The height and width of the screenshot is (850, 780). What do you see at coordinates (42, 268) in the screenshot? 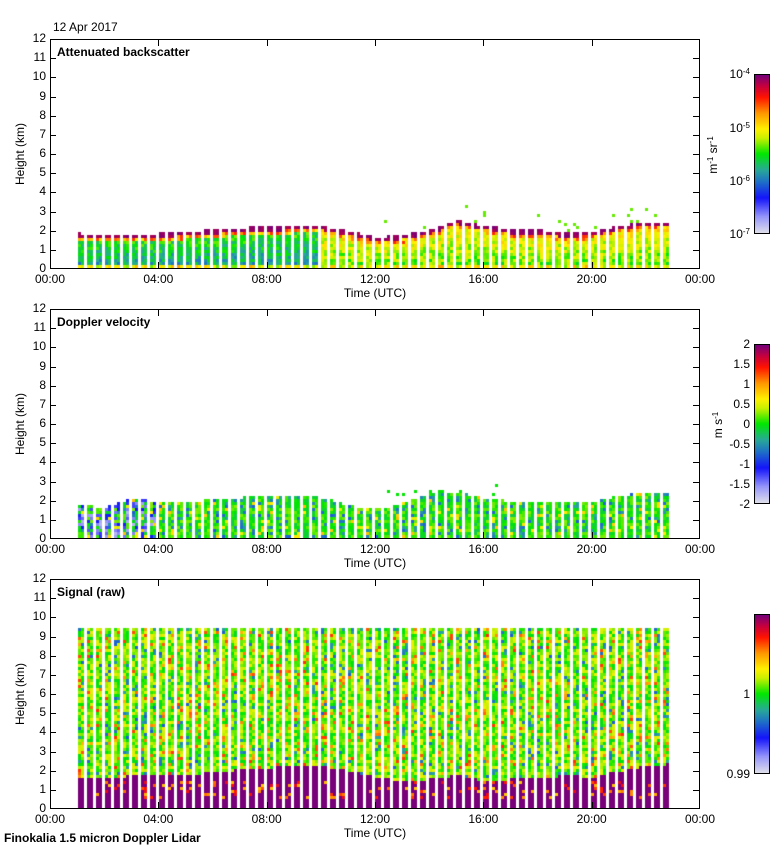
I see `y-tick-label: 0` at bounding box center [42, 268].